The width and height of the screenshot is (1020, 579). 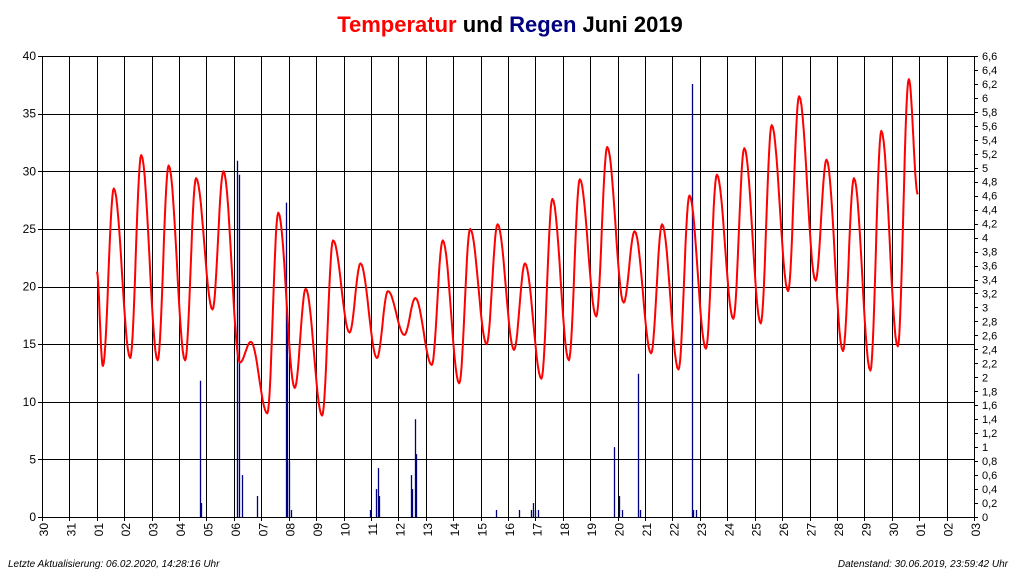 What do you see at coordinates (565, 530) in the screenshot?
I see `x-tick-label: 18` at bounding box center [565, 530].